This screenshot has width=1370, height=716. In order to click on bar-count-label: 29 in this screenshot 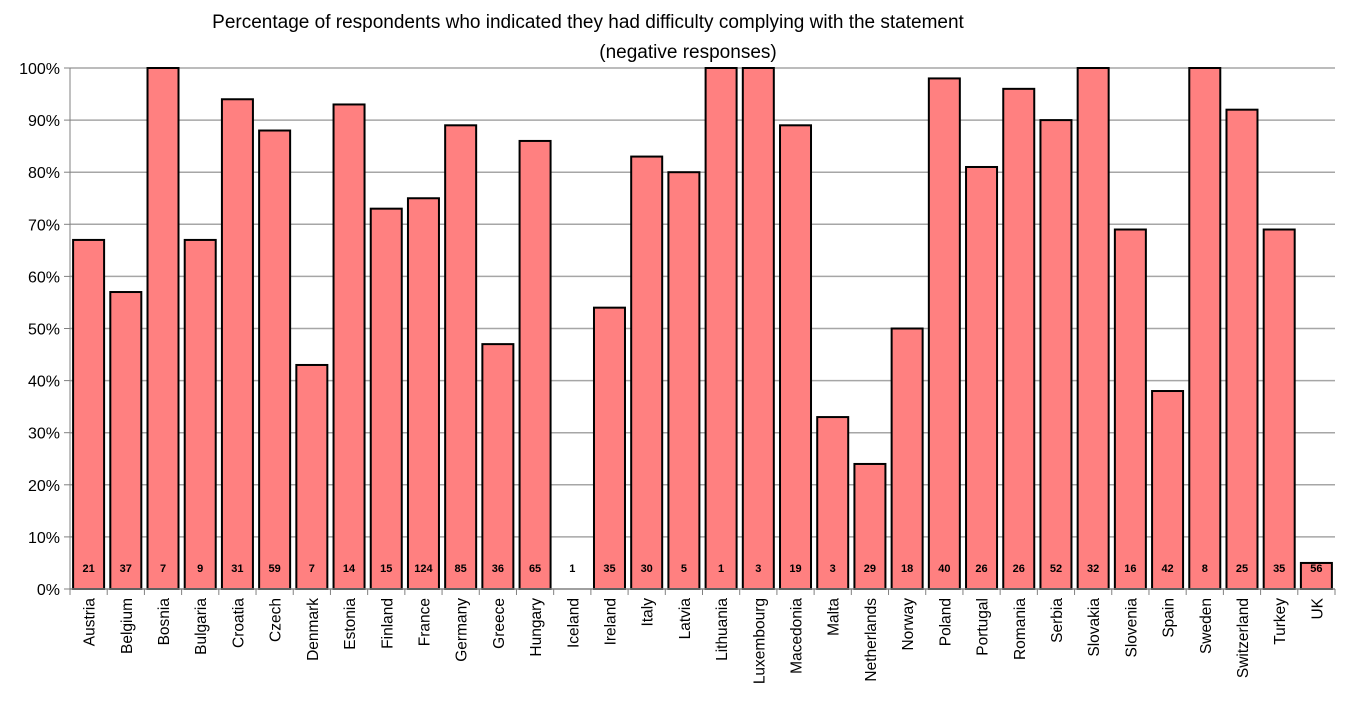, I will do `click(870, 569)`.